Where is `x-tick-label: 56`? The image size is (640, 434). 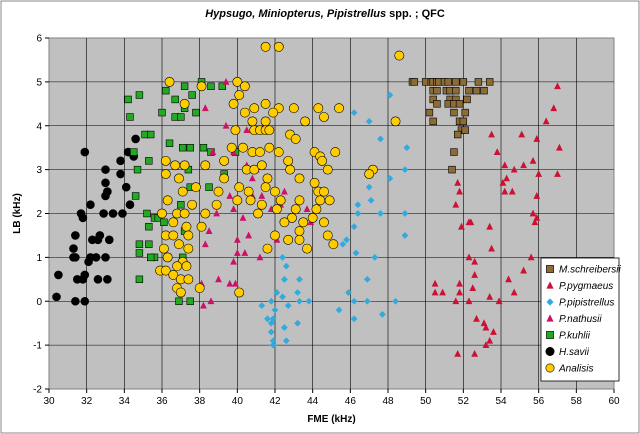 x-tick-label: 56 is located at coordinates (539, 401).